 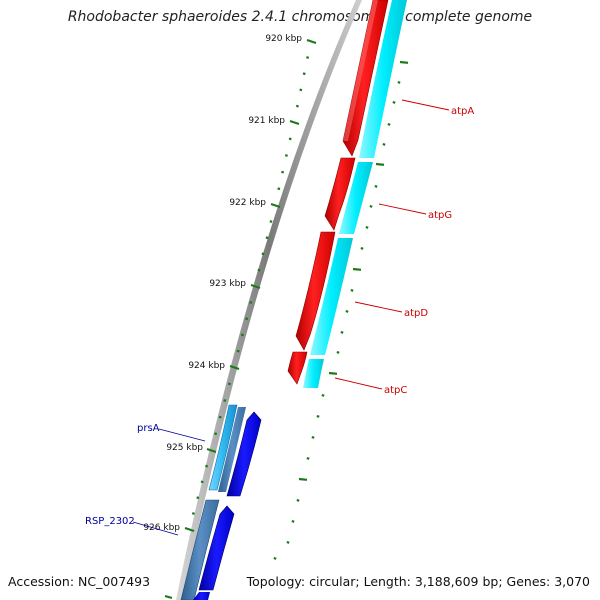 I want to click on gene-lower-blue-arrow, so click(x=216, y=548).